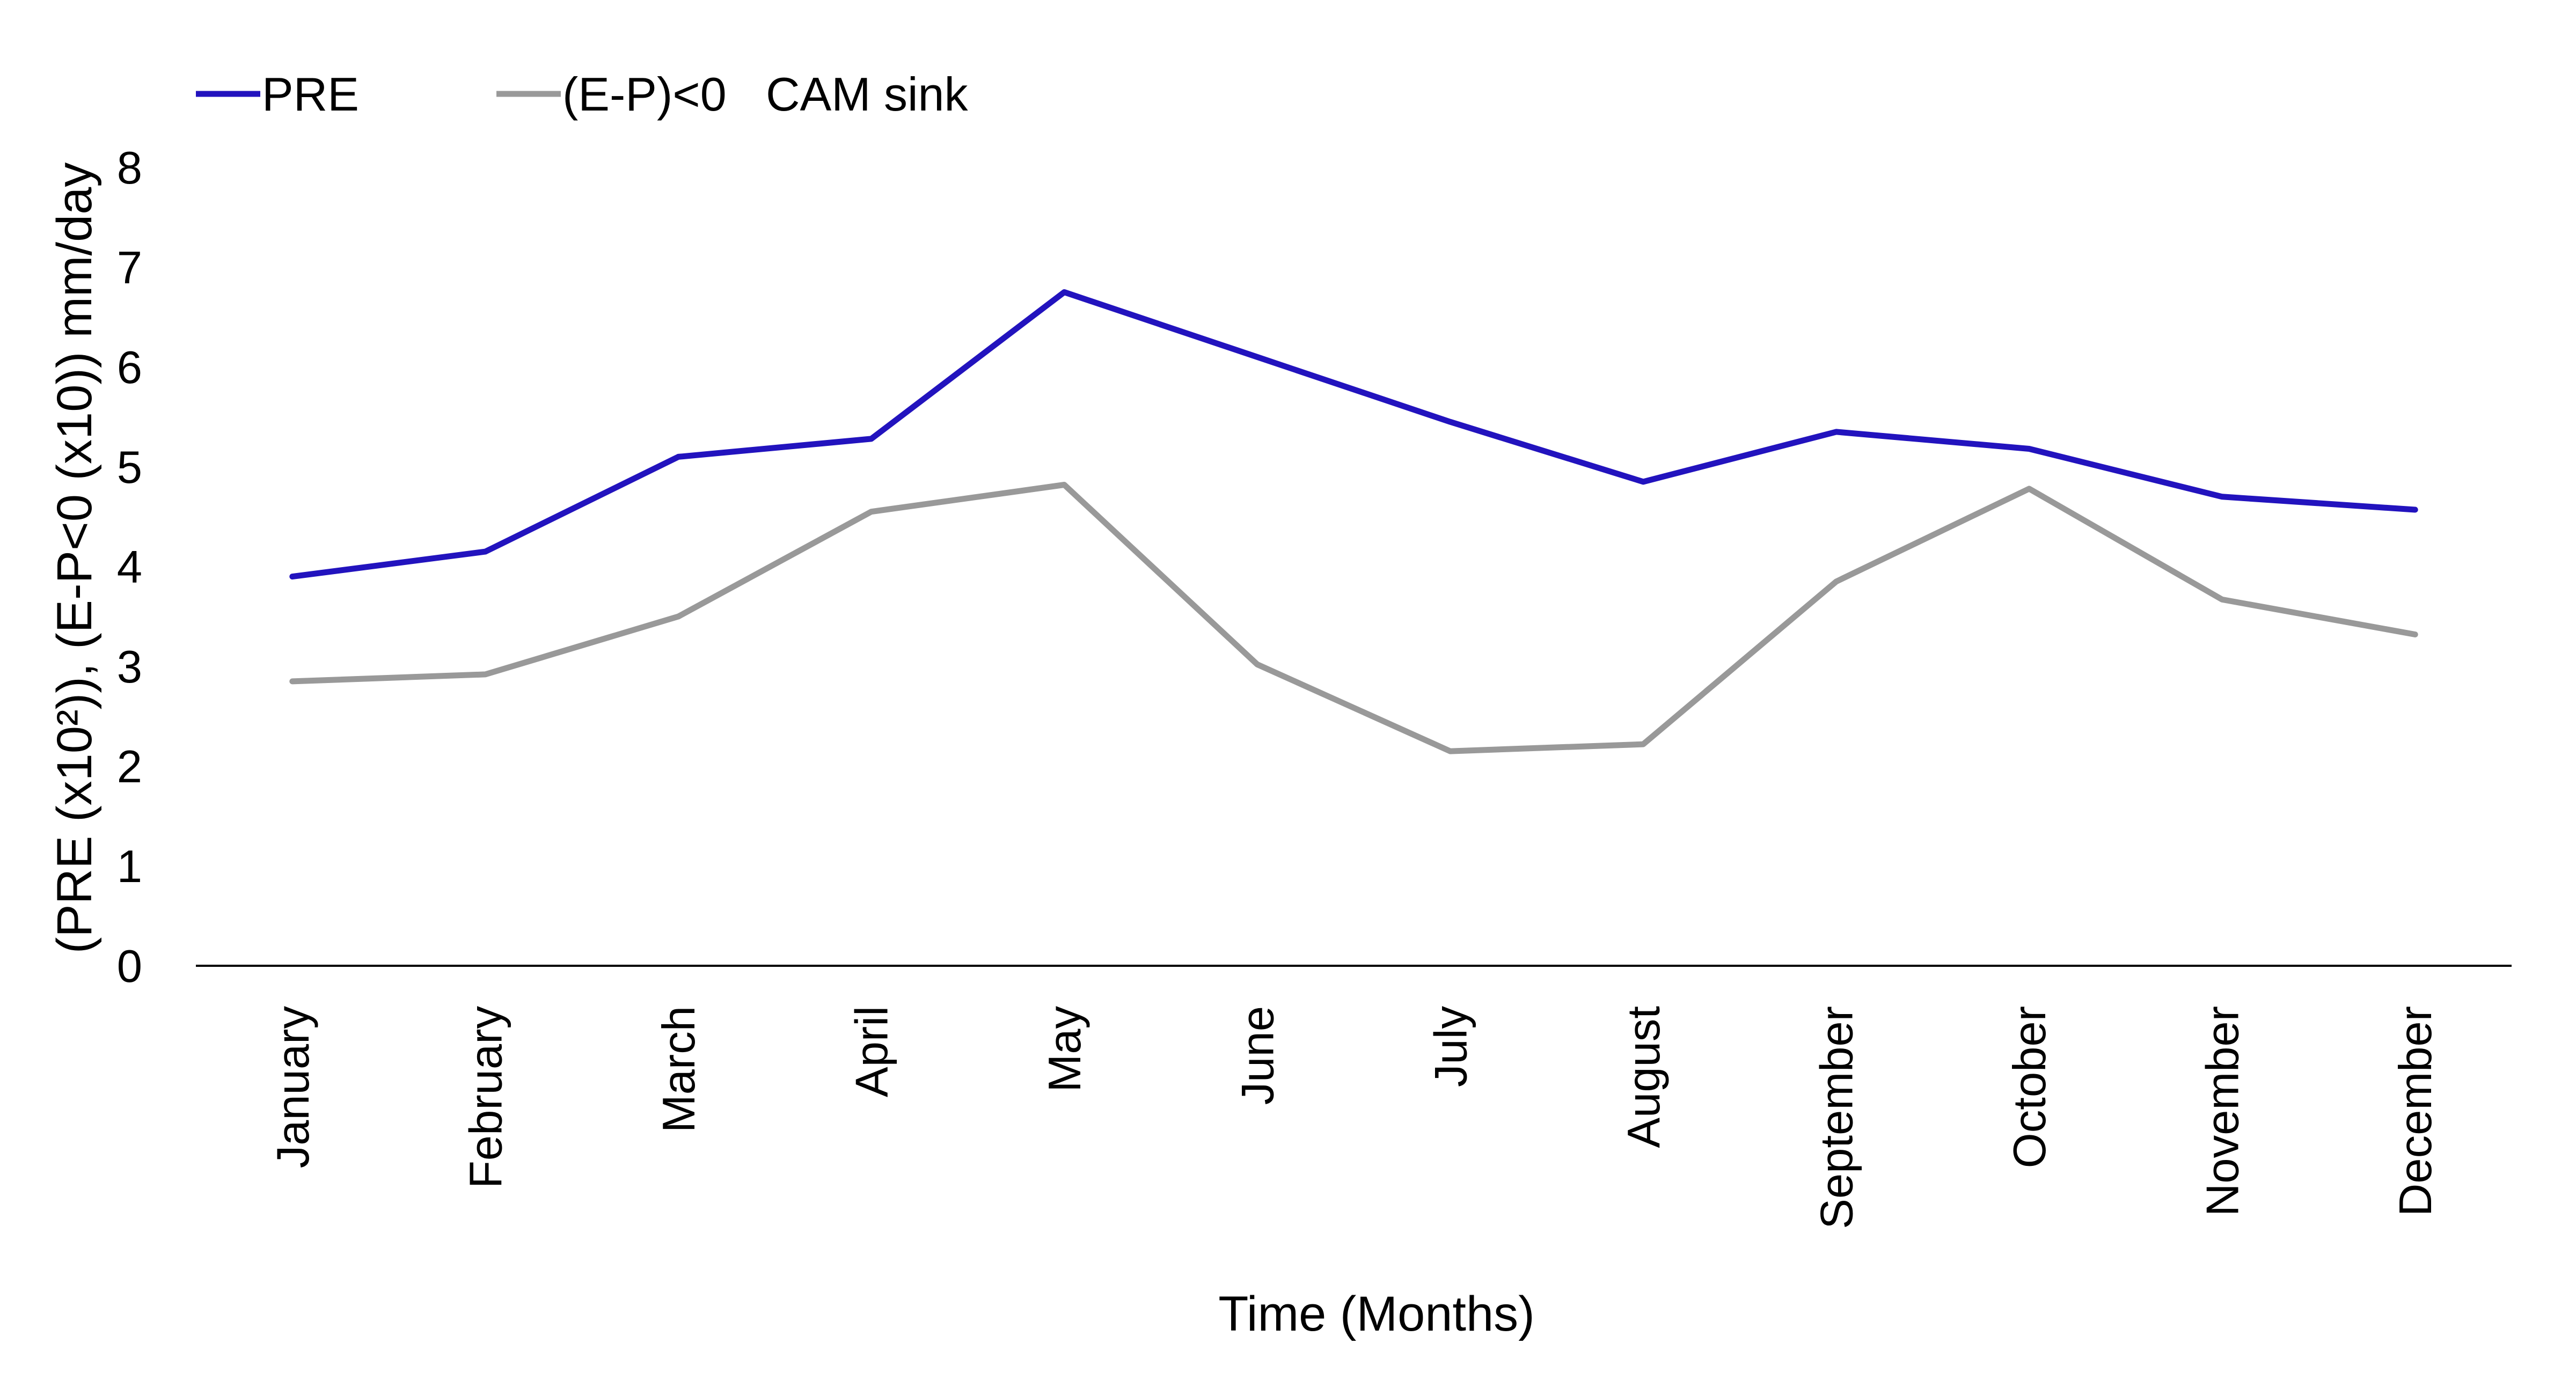 The image size is (2576, 1395). I want to click on x-tick-label: February, so click(485, 1097).